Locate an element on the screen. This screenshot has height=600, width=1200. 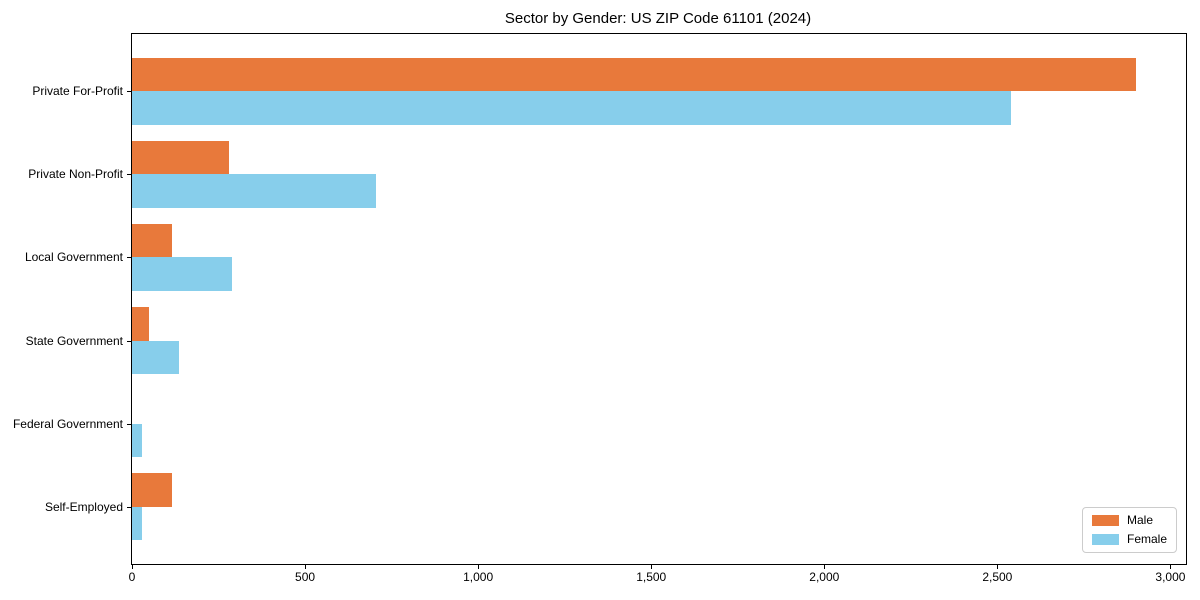
legend-entry-female: Female is located at coordinates (1129, 539).